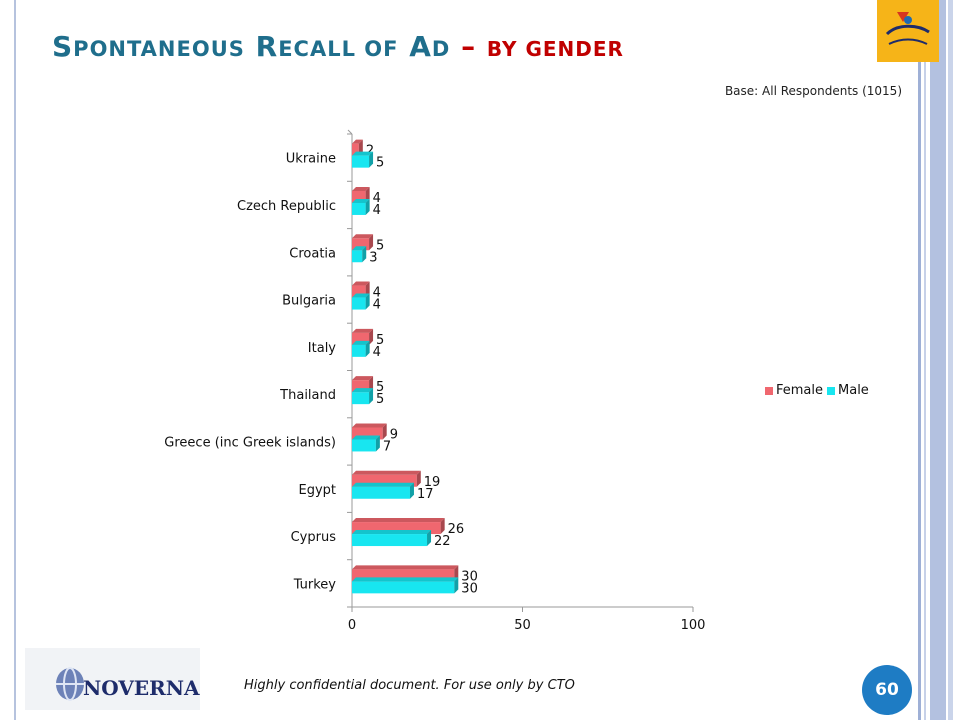 This screenshot has height=720, width=960. What do you see at coordinates (309, 301) in the screenshot?
I see `category-label: Bulgaria` at bounding box center [309, 301].